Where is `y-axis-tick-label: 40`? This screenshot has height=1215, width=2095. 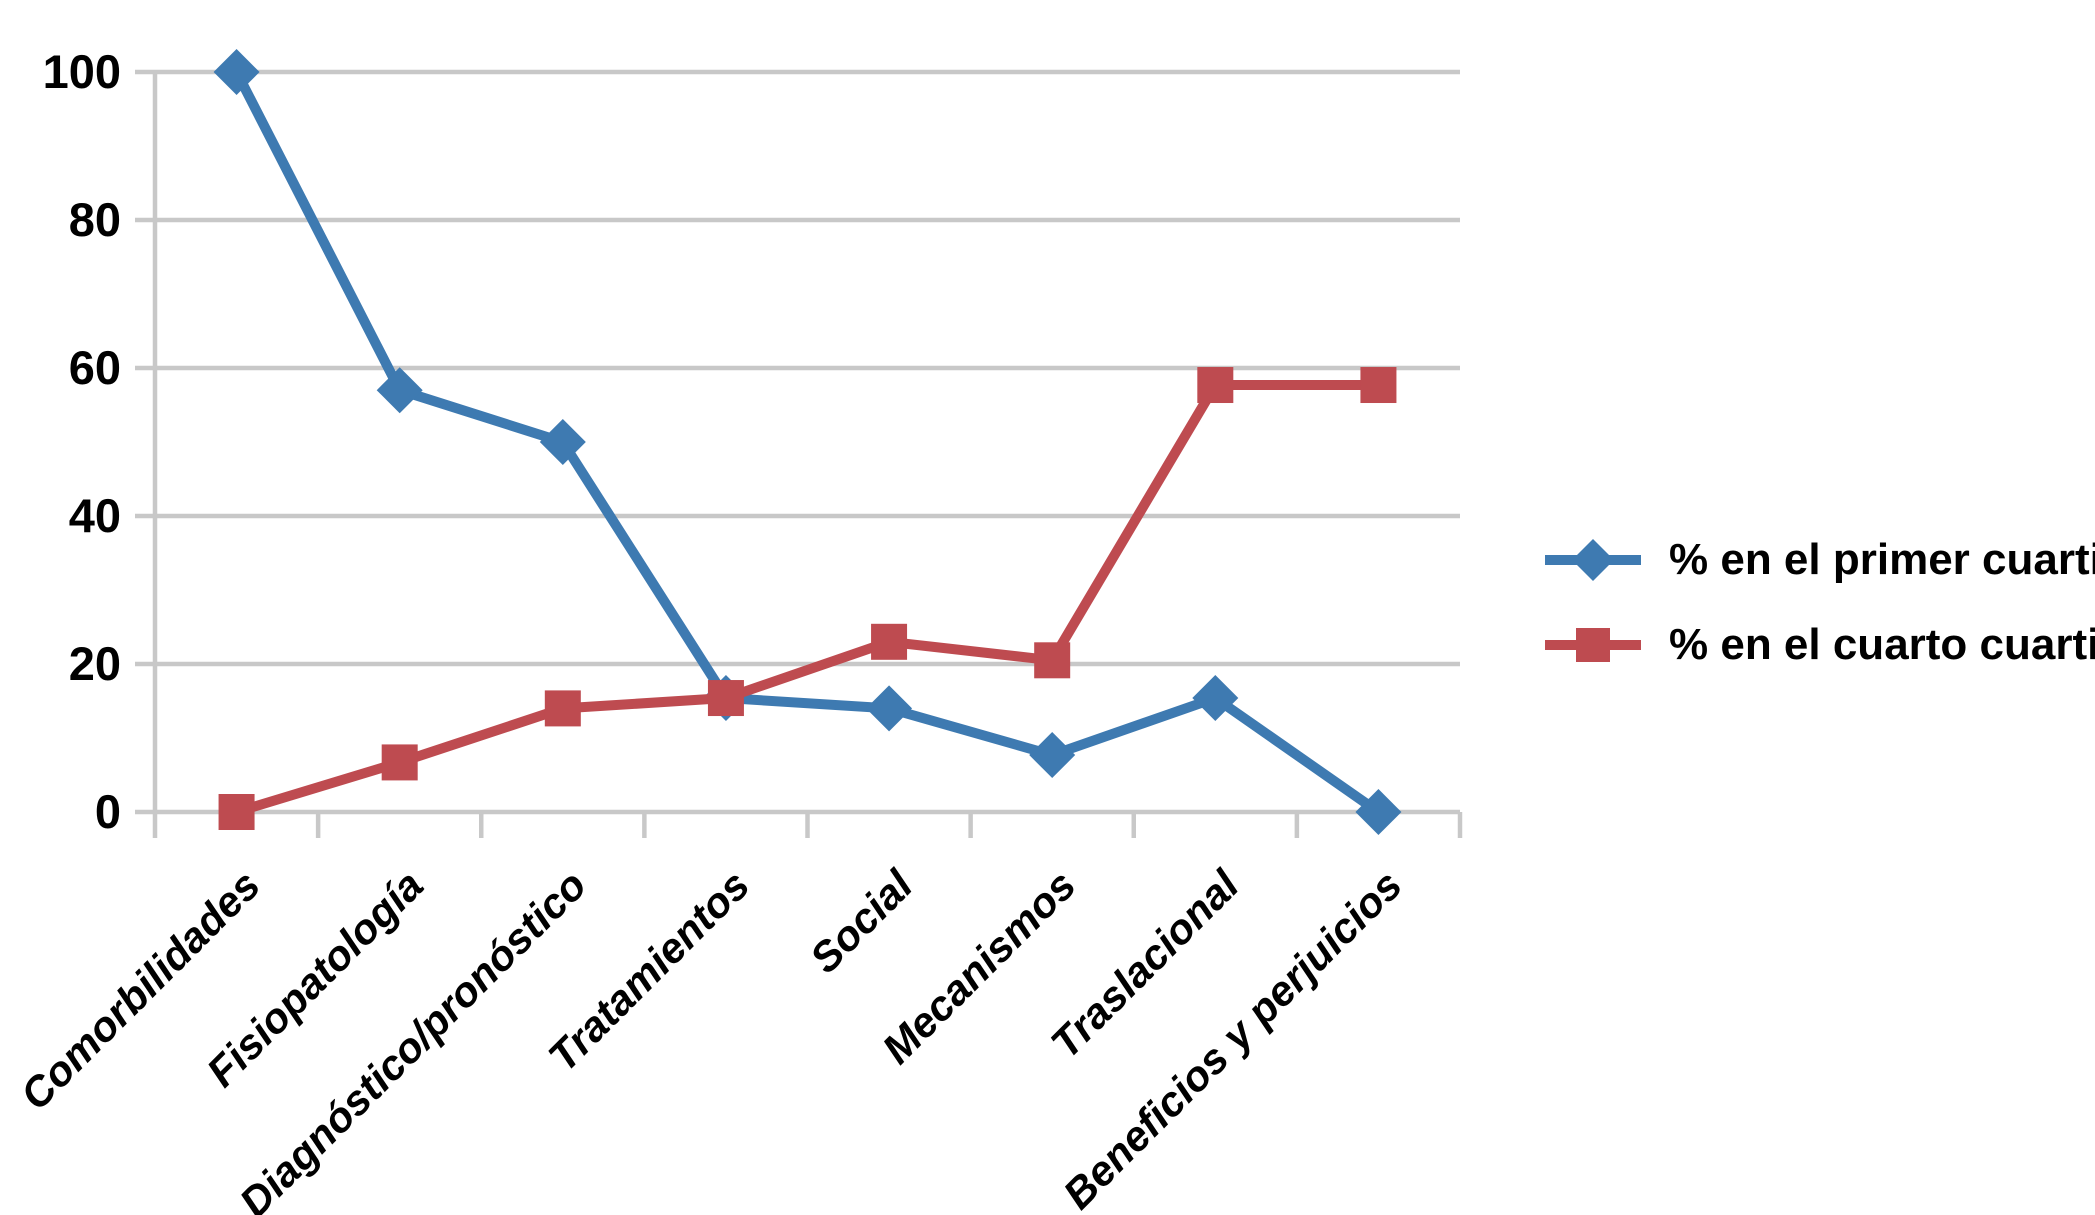
y-axis-tick-label: 40 is located at coordinates (95, 515).